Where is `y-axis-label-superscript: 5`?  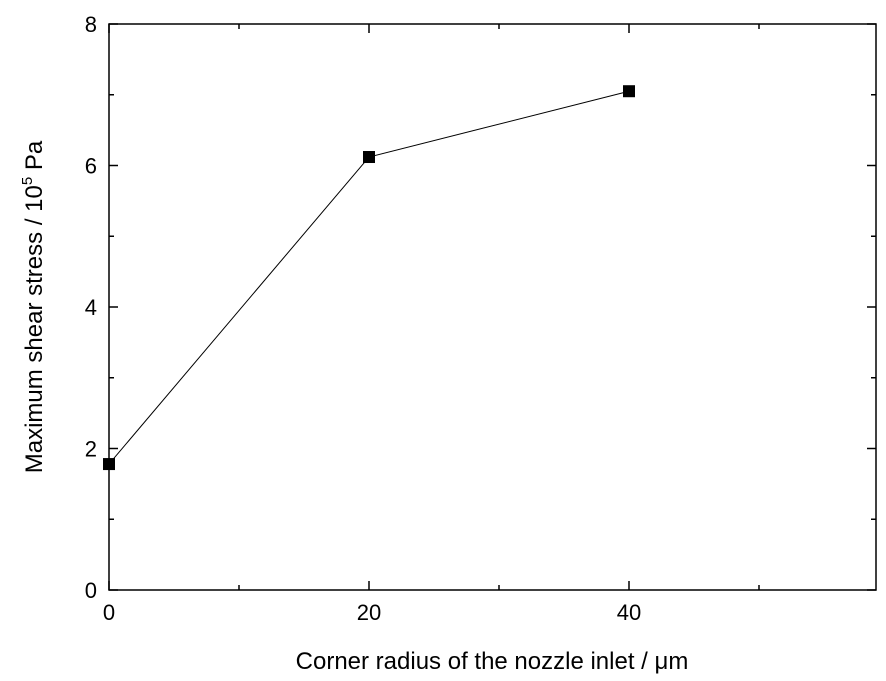 y-axis-label-superscript: 5 is located at coordinates (27, 181).